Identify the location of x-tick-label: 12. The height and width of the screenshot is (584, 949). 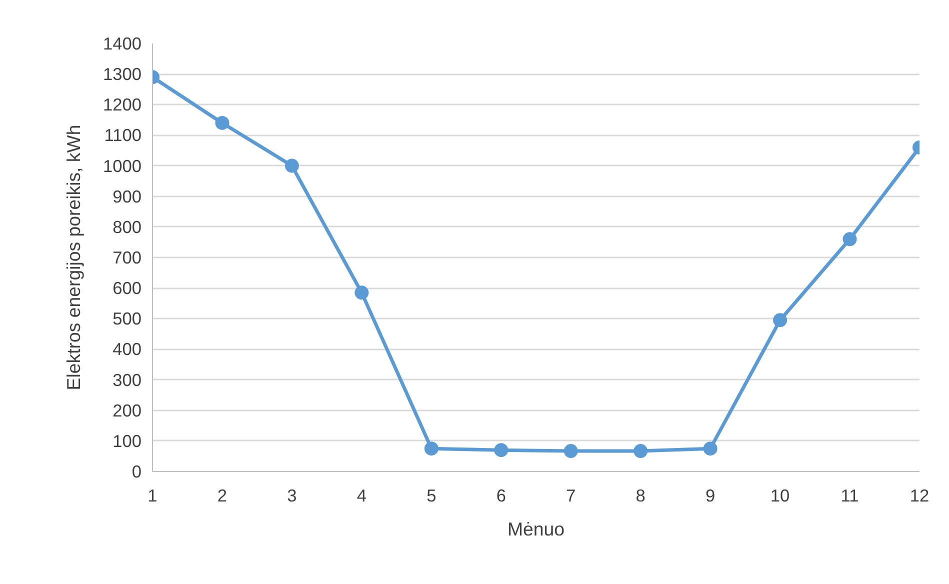
(920, 496).